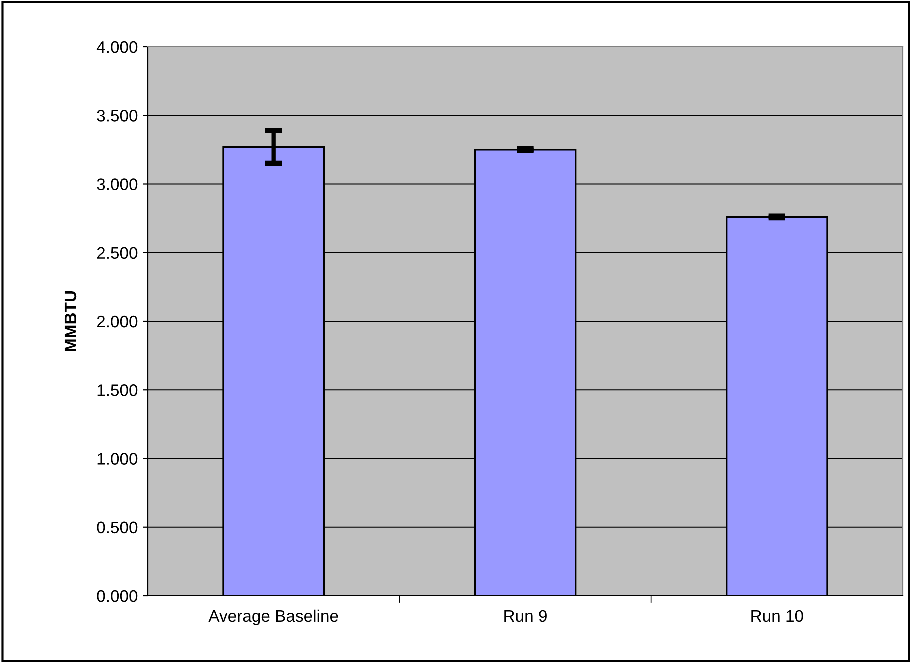 This screenshot has width=912, height=663. I want to click on x-tick-label: Run 9, so click(525, 616).